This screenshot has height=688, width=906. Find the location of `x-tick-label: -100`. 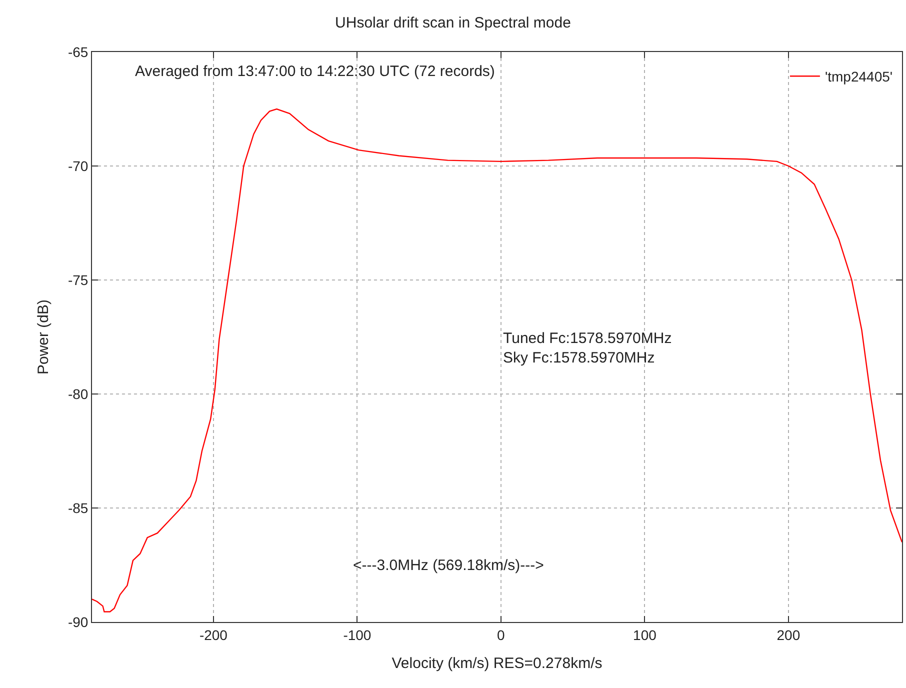

x-tick-label: -100 is located at coordinates (357, 634).